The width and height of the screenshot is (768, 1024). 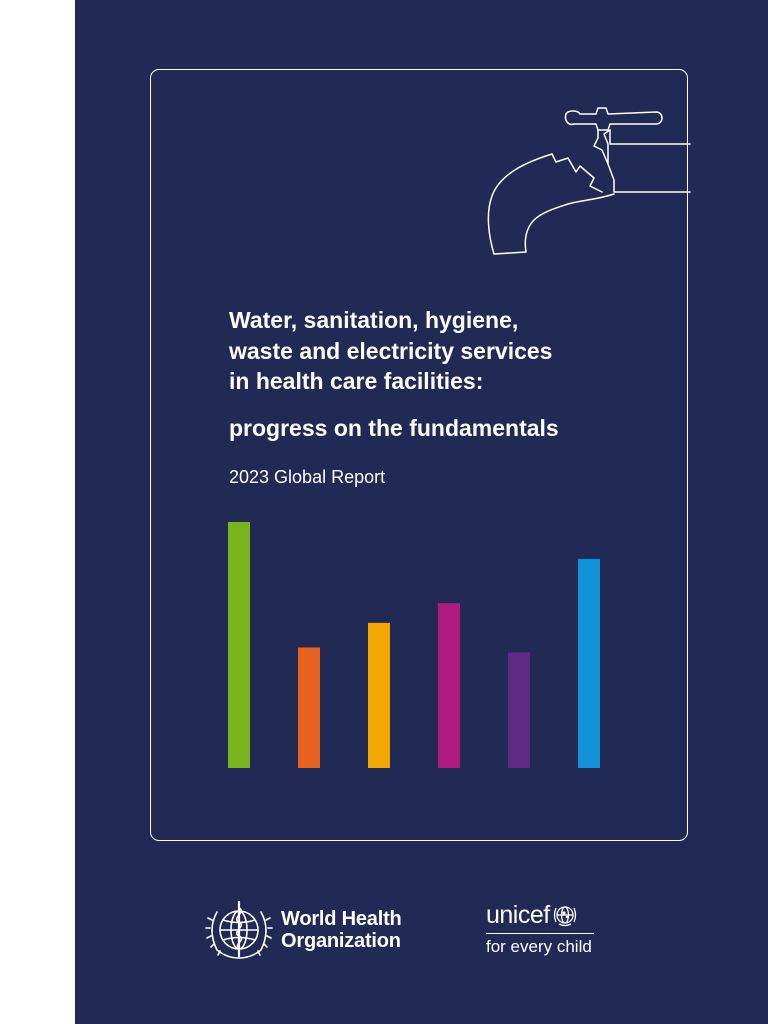 What do you see at coordinates (518, 915) in the screenshot?
I see `unicef-wordmark: unicef` at bounding box center [518, 915].